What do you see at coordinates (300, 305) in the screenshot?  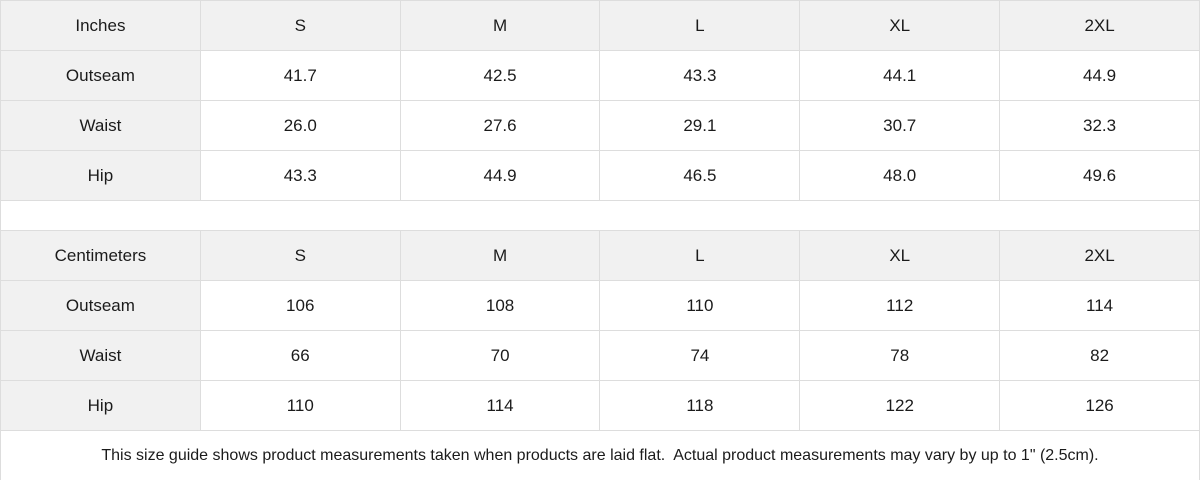 I see `cell-outseam-s: 106` at bounding box center [300, 305].